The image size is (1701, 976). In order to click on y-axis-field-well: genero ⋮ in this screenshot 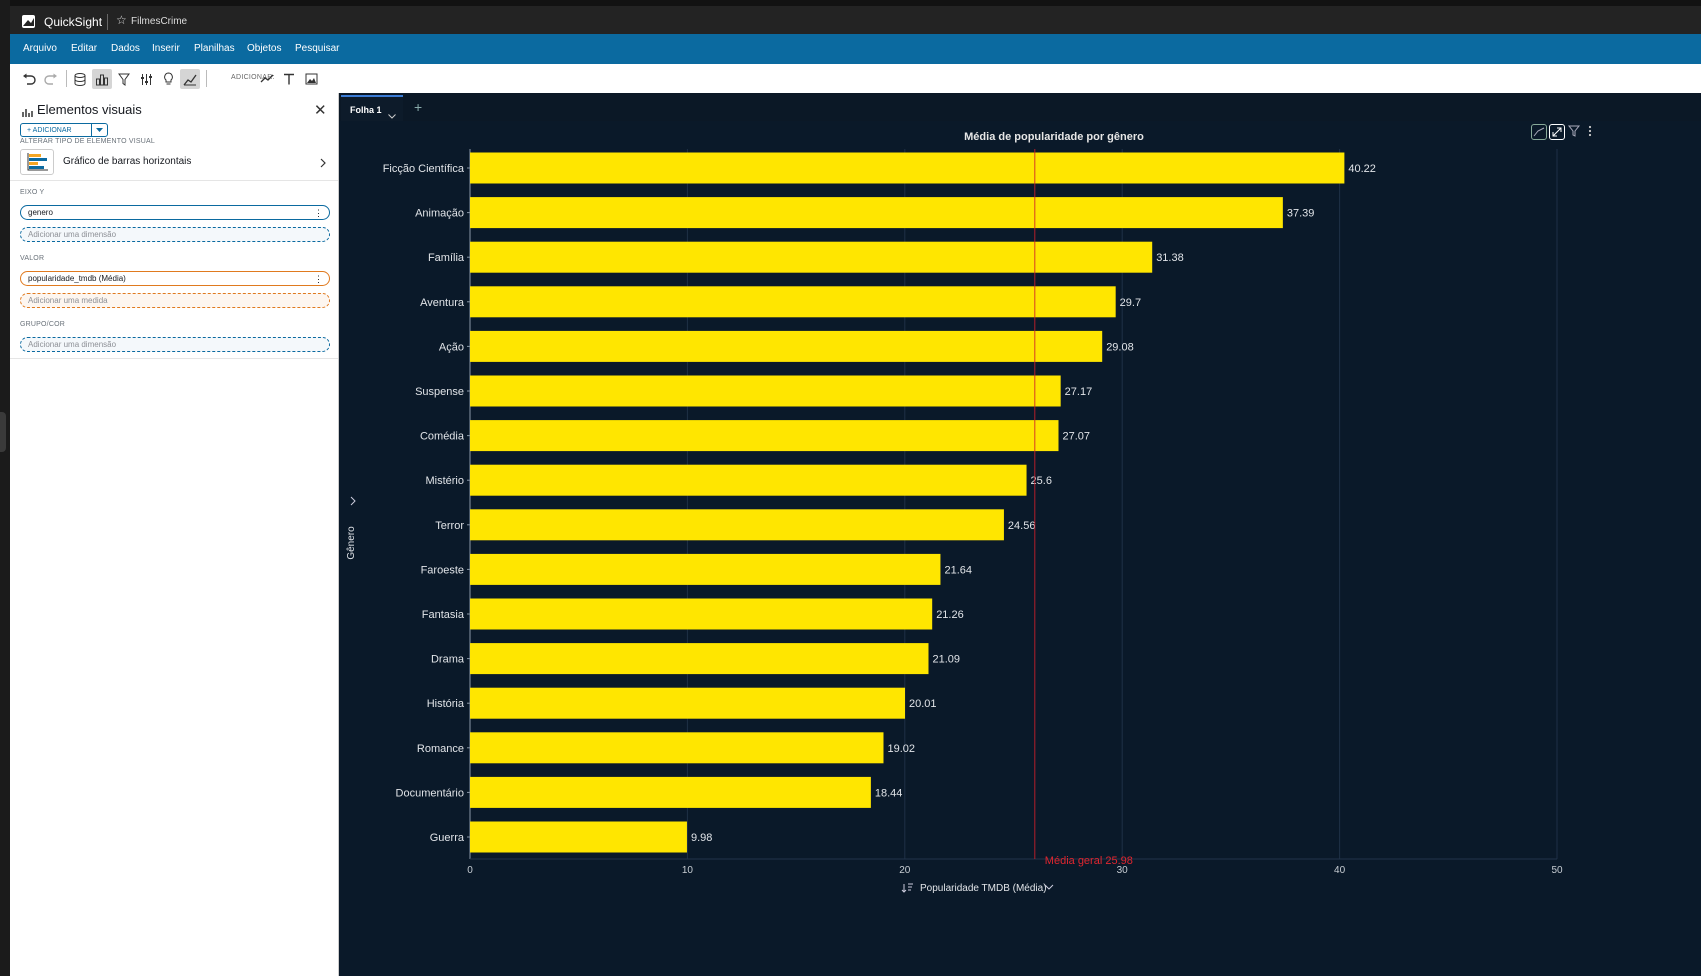, I will do `click(175, 212)`.